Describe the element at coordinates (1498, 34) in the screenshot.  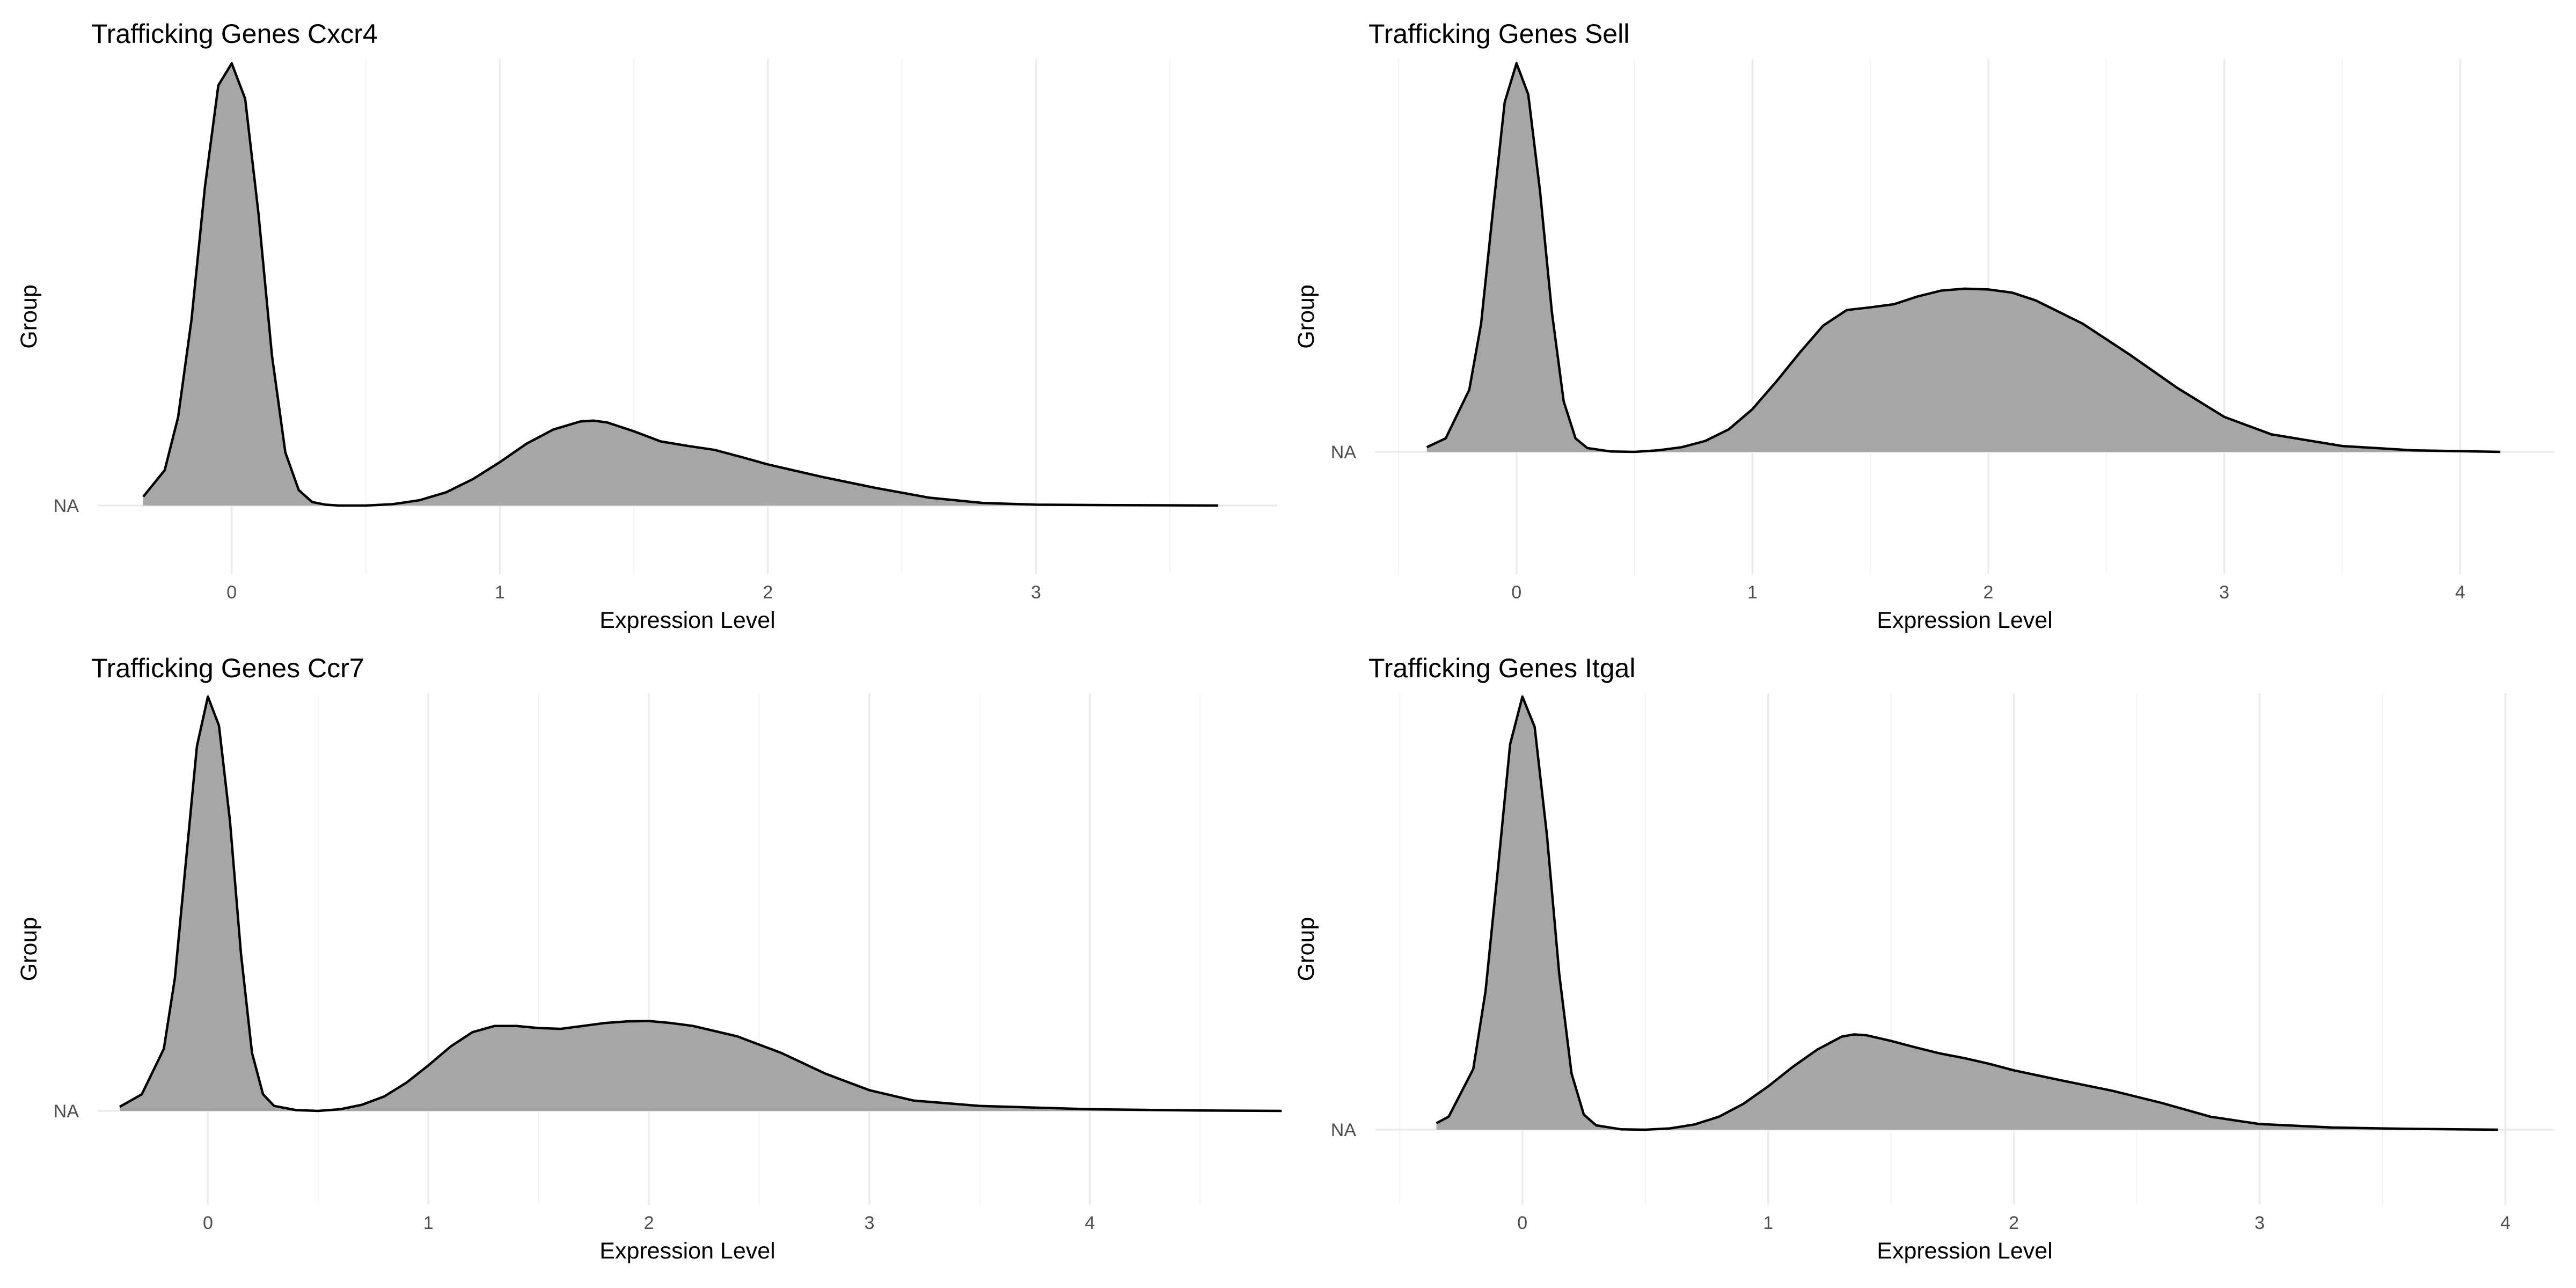
I see `chart-title: Trafficking Genes Sell` at that location.